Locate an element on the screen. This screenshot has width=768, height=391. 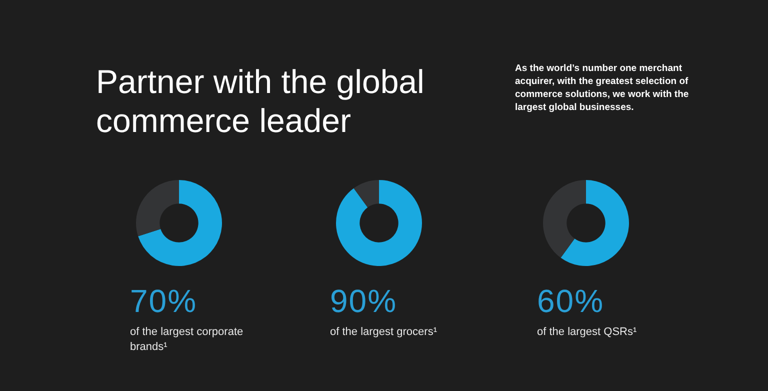
text: of the largest QSRs¹ is located at coordinates (587, 332).